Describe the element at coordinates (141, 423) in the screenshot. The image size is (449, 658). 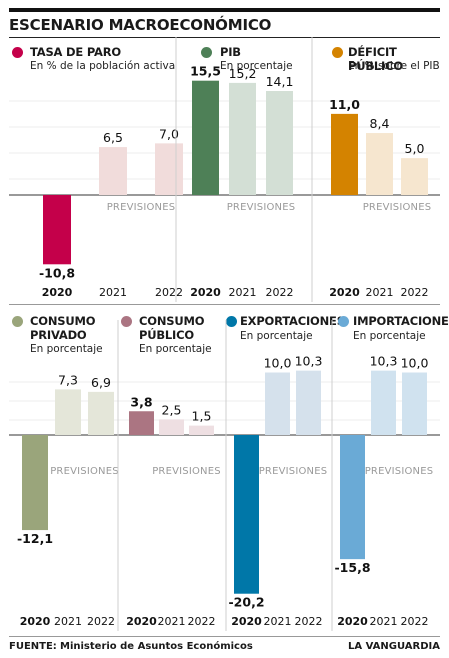
I see `consumo_publico-bar-2020` at that location.